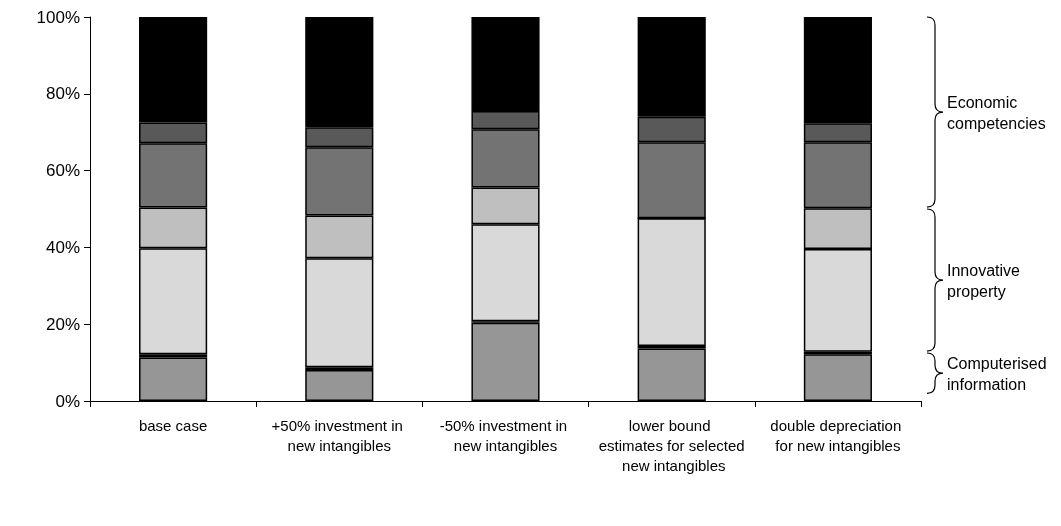 Image resolution: width=1061 pixels, height=526 pixels. What do you see at coordinates (58, 17) in the screenshot?
I see `y-tick-label: 100%` at bounding box center [58, 17].